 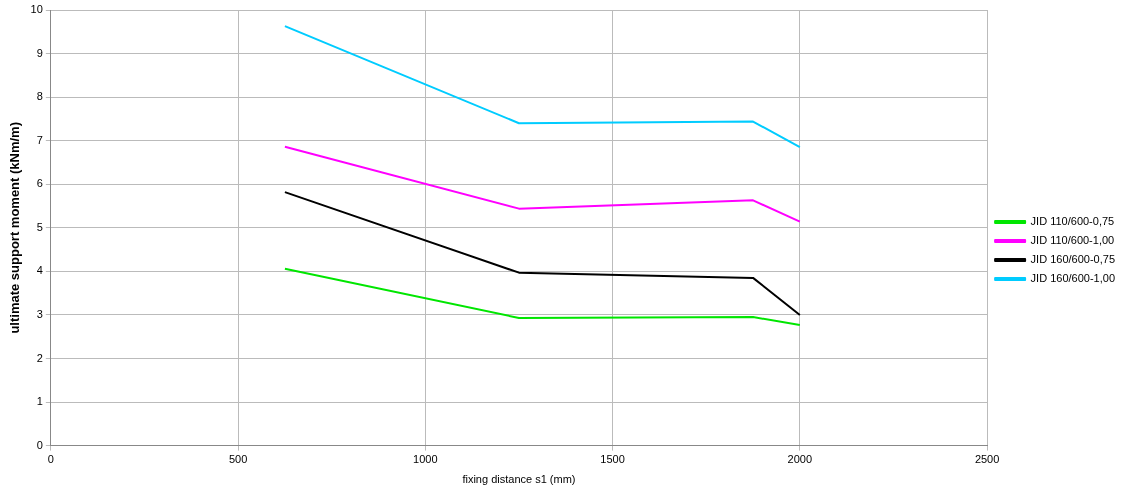 What do you see at coordinates (987, 459) in the screenshot?
I see `x-tick-label: 2500` at bounding box center [987, 459].